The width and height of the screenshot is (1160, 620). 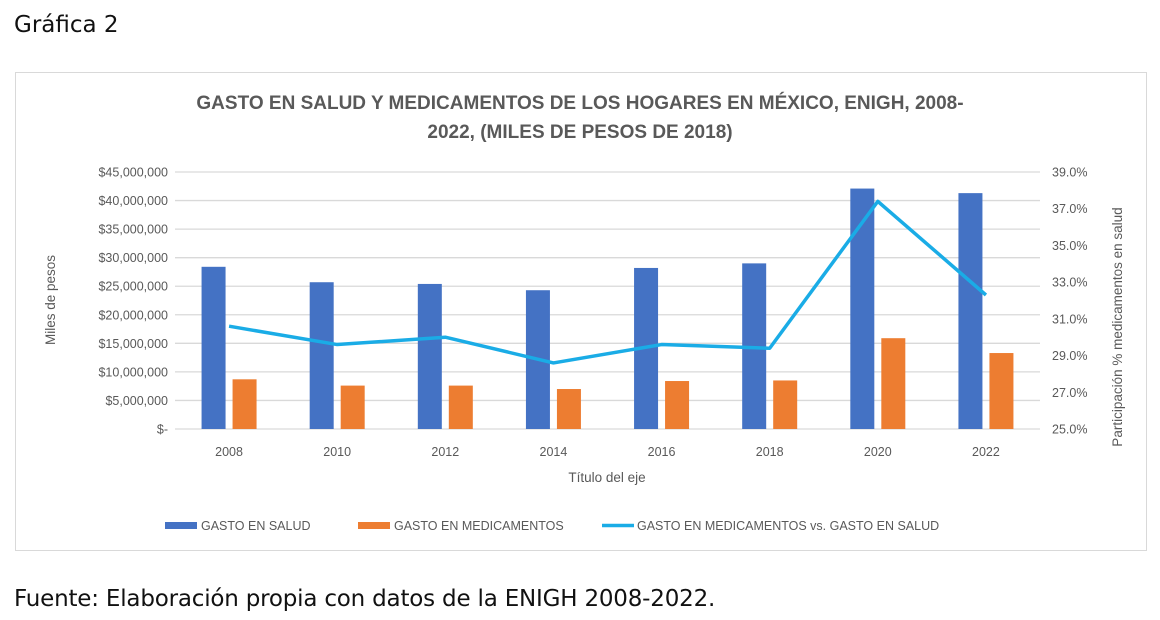 I want to click on y-tick-label: $30,000,000, so click(x=133, y=258).